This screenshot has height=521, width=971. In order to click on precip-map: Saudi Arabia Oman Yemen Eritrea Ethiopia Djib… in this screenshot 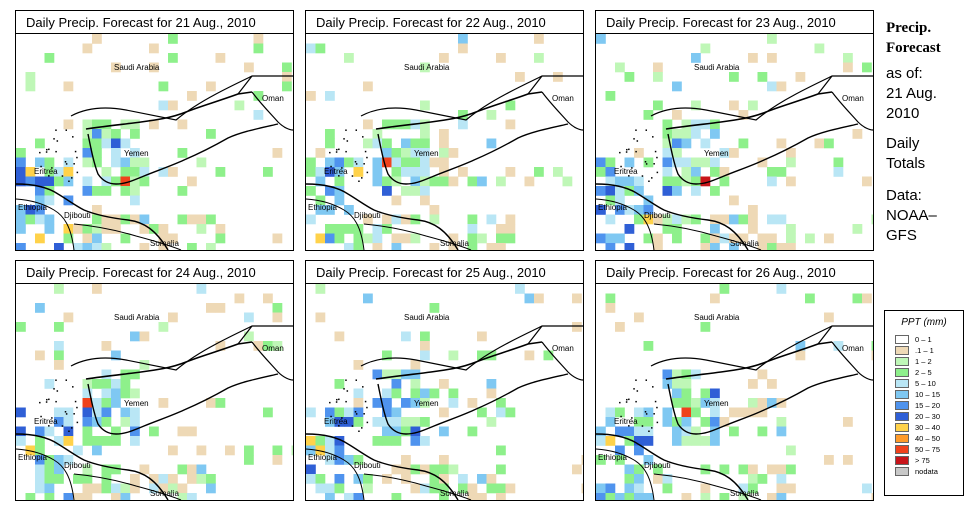, I will do `click(444, 392)`.